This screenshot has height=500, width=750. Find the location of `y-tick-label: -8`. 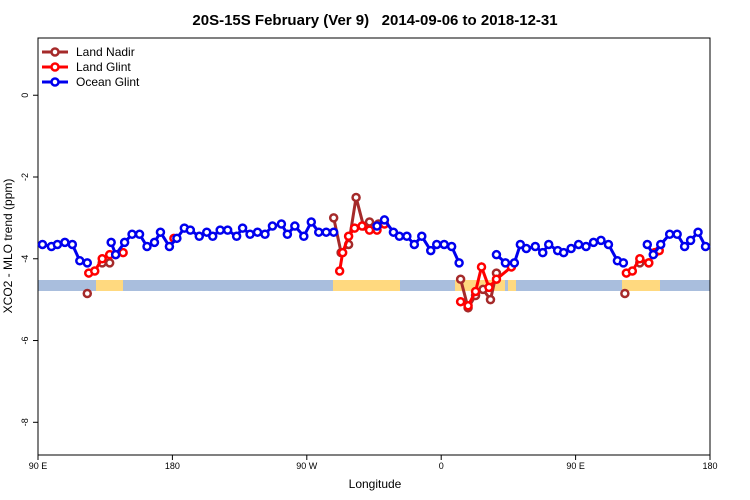

y-tick-label: -8 is located at coordinates (25, 422).